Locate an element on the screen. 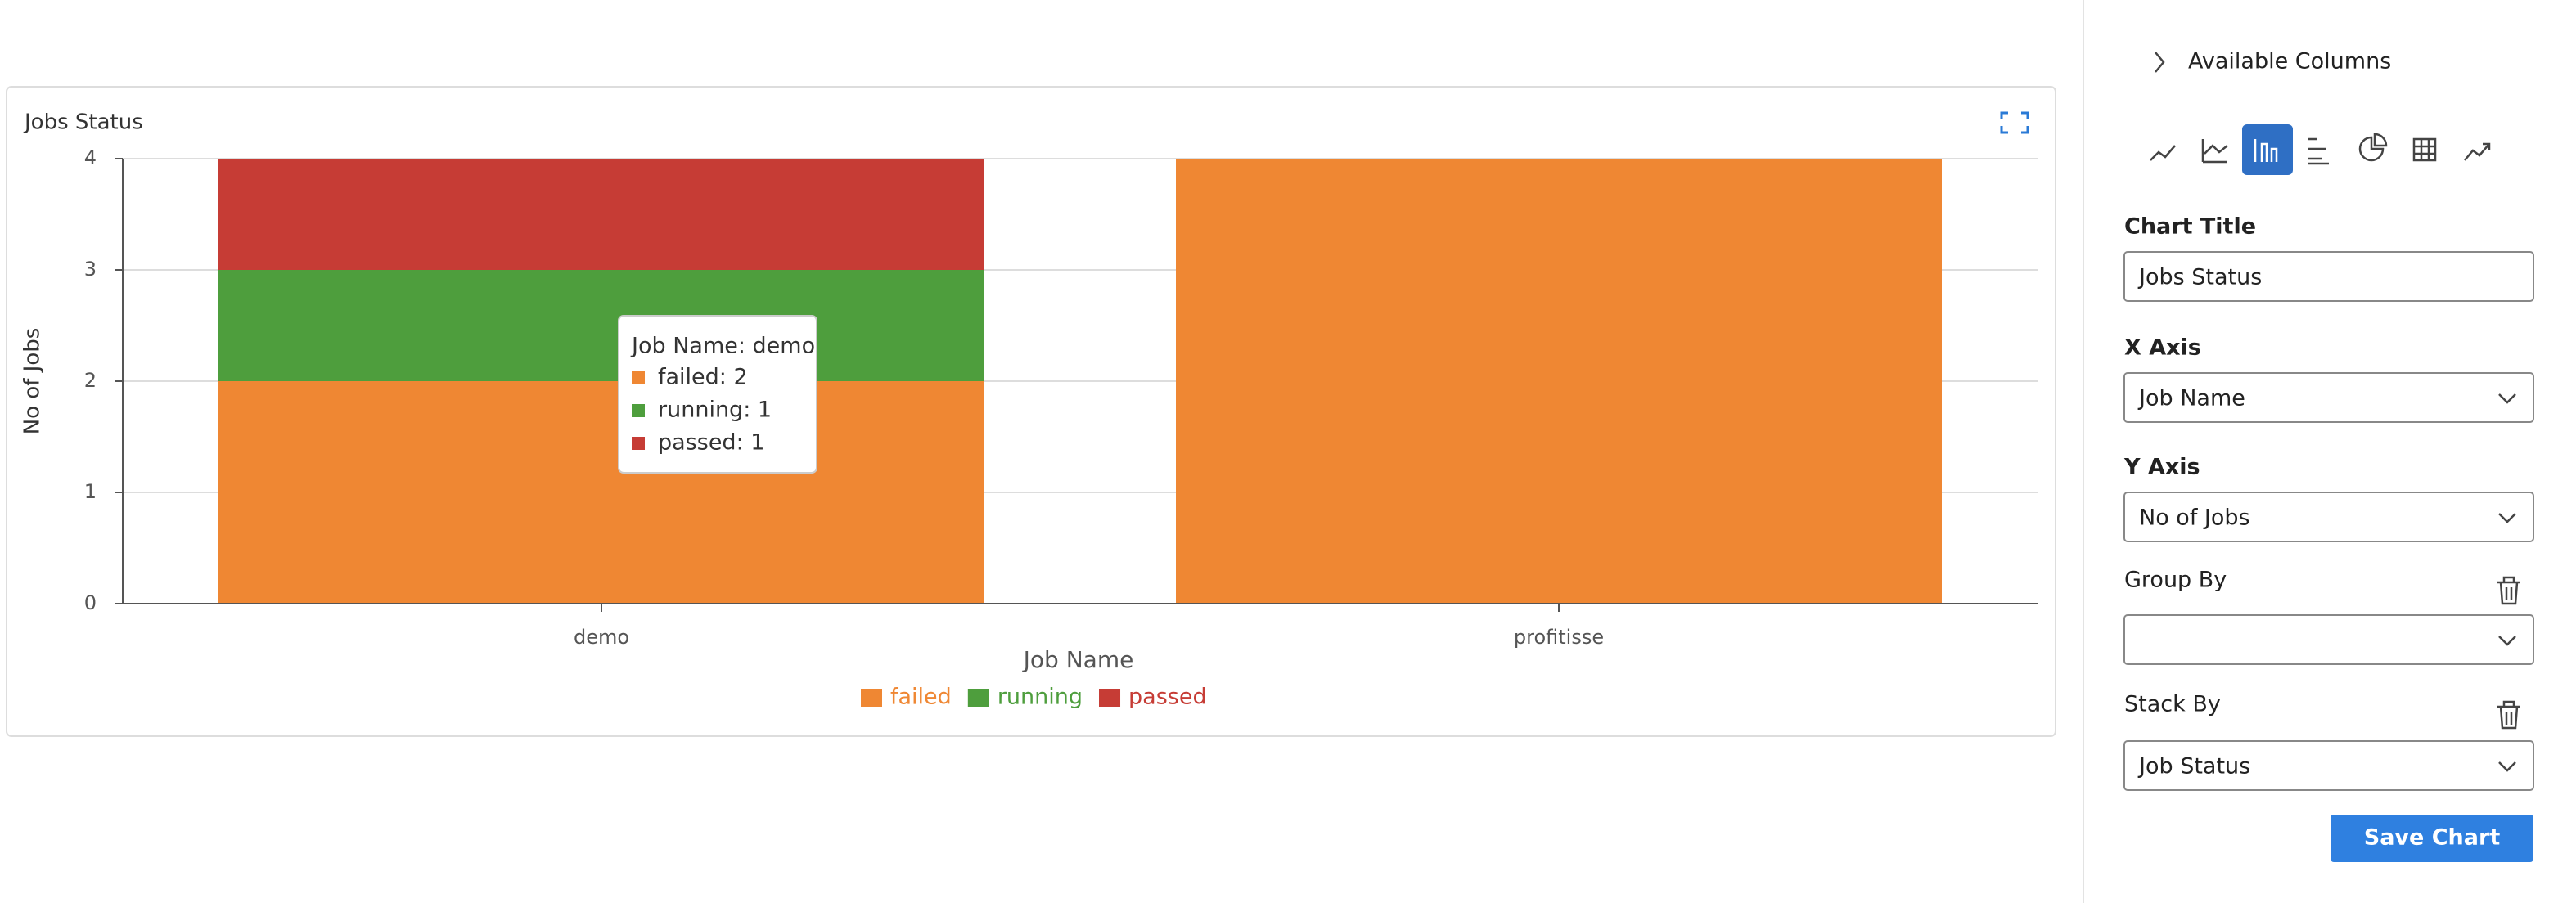 This screenshot has width=2576, height=903. fullscreen-button is located at coordinates (2015, 122).